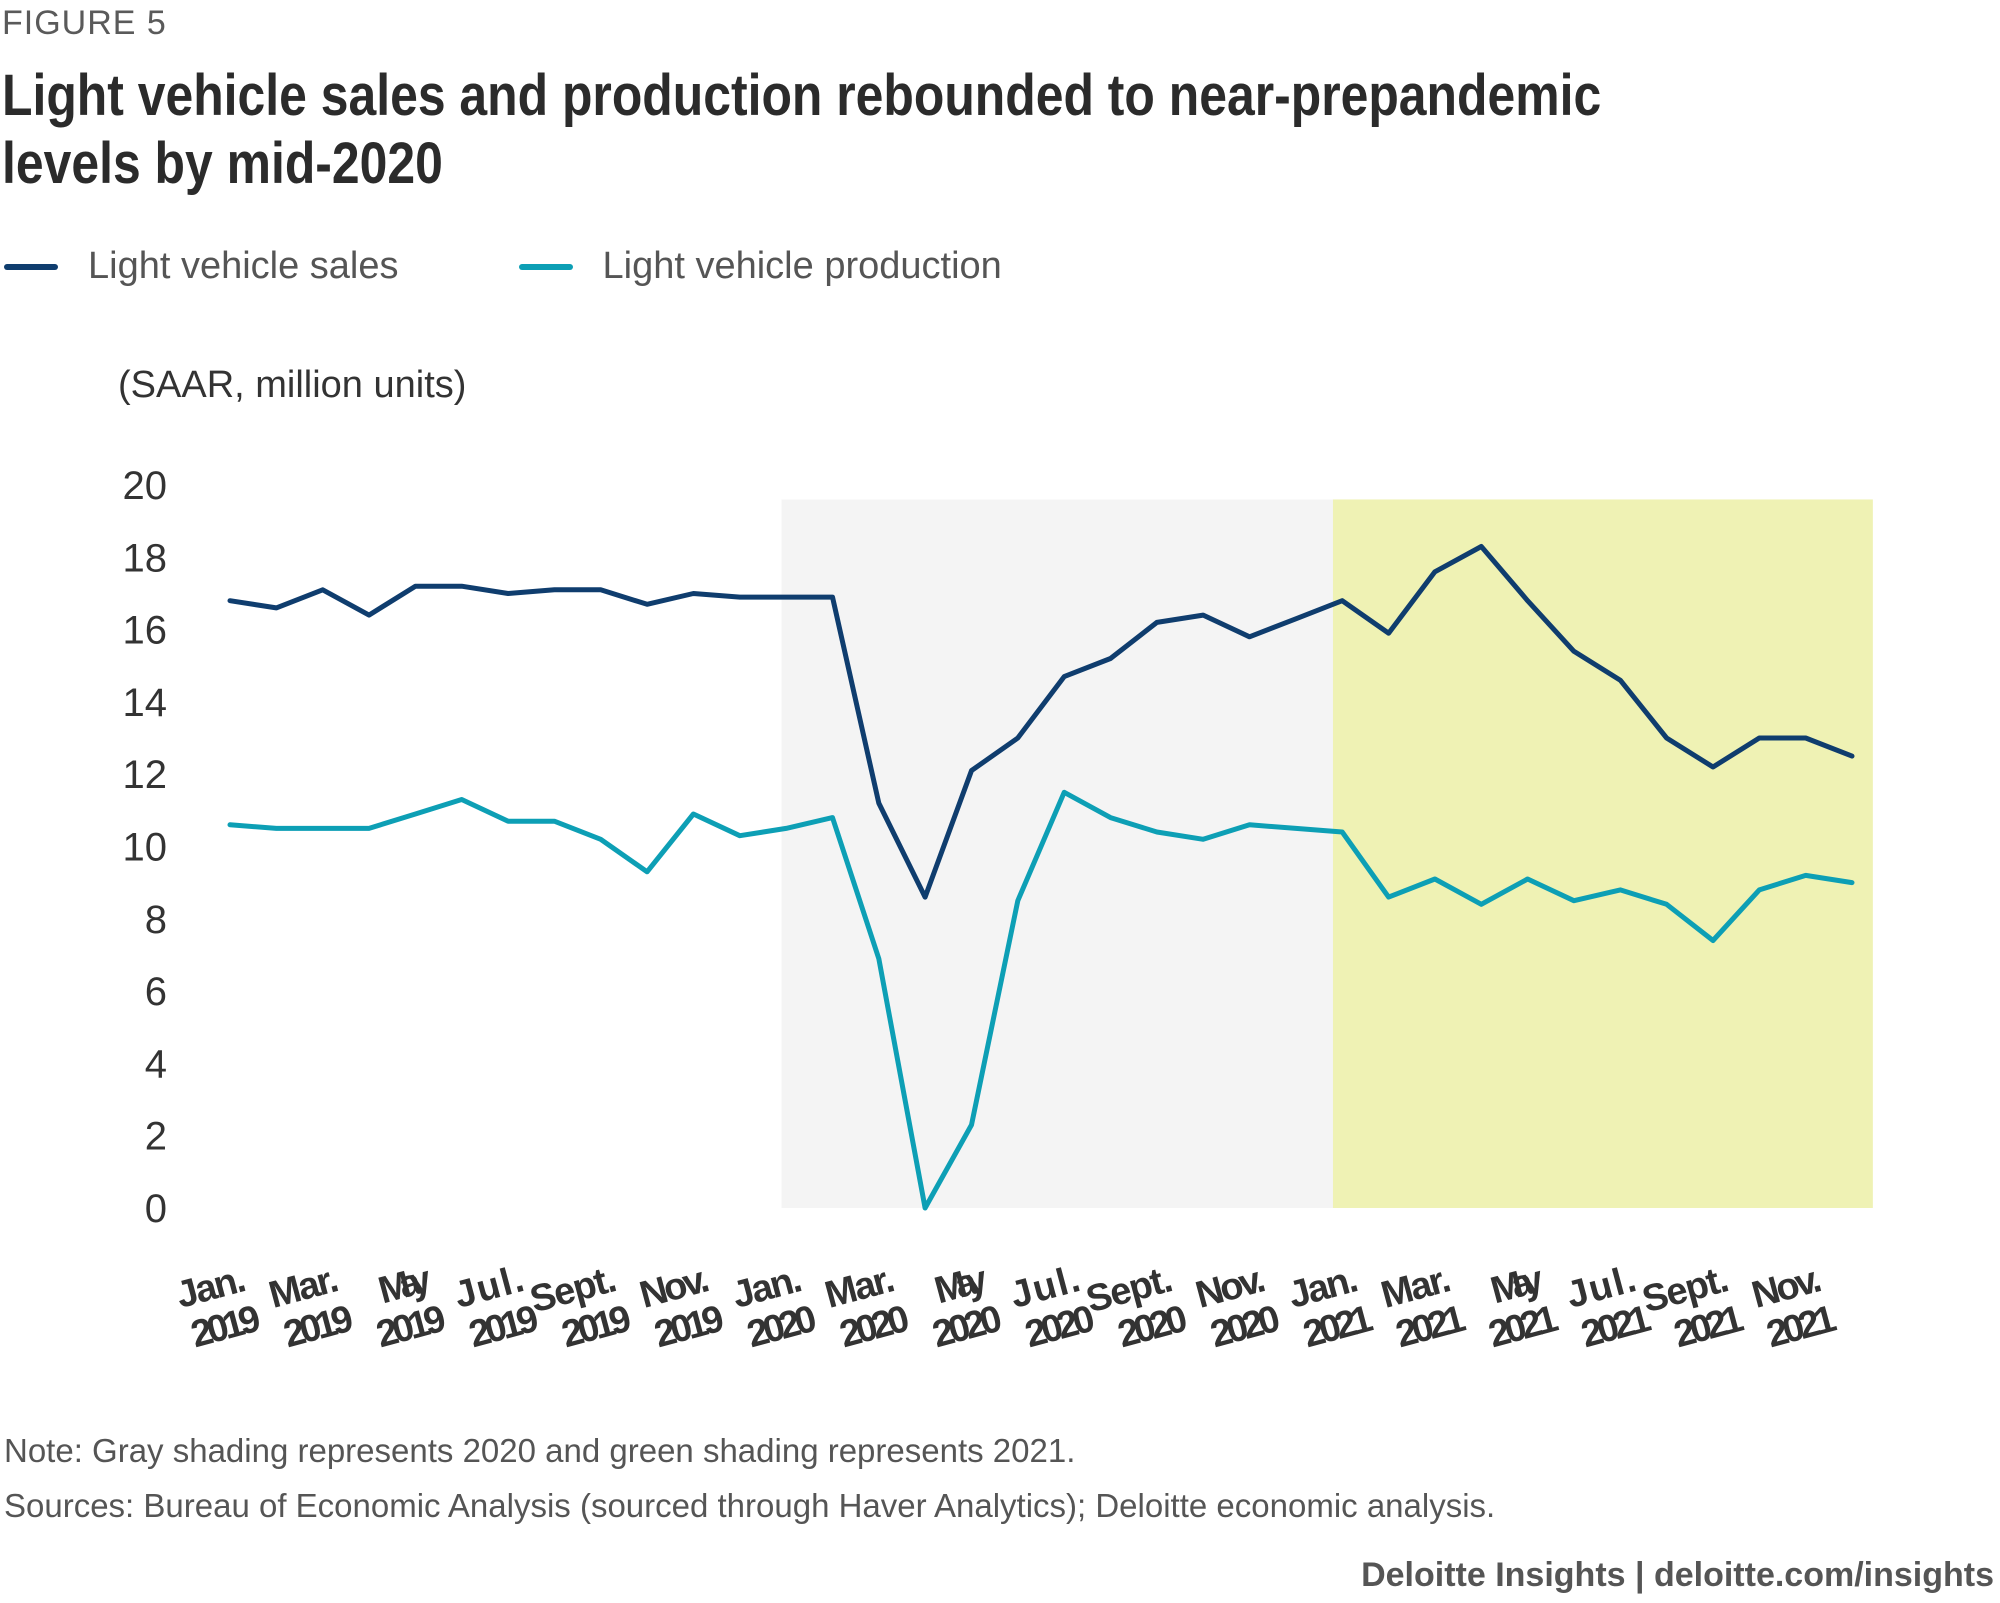  What do you see at coordinates (31, 266) in the screenshot?
I see `legend-swatch-sales` at bounding box center [31, 266].